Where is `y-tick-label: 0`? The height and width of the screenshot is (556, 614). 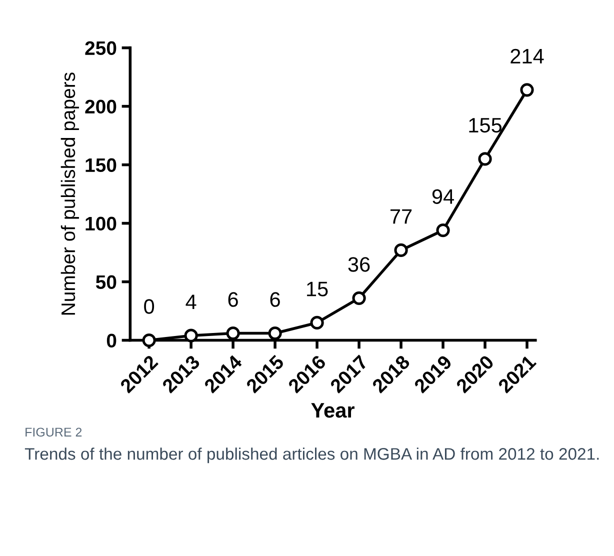 y-tick-label: 0 is located at coordinates (111, 341).